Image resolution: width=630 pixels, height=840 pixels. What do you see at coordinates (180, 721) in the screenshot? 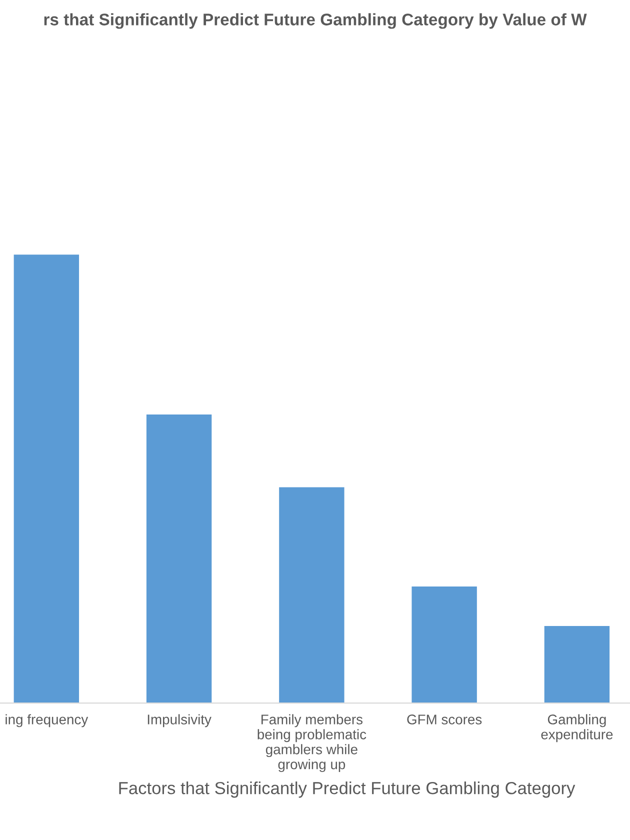
I see `x-tick-label: Impulsivity` at bounding box center [180, 721].